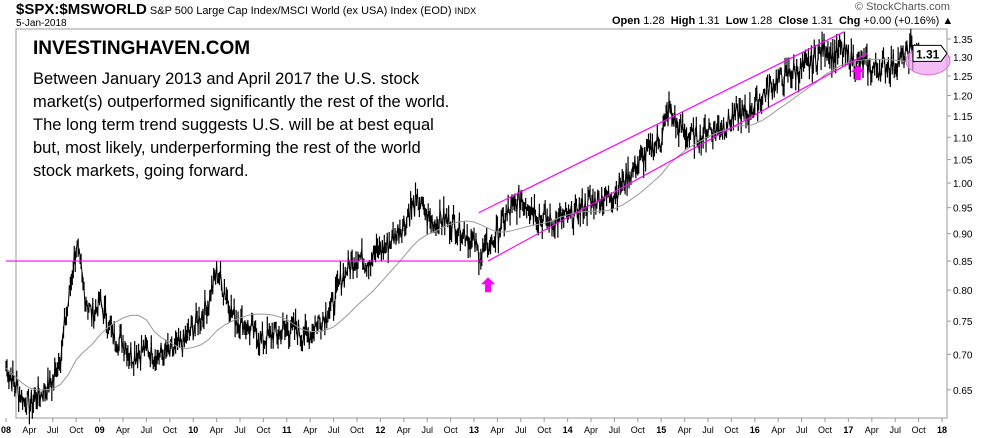 This screenshot has height=438, width=990. Describe the element at coordinates (942, 430) in the screenshot. I see `x-tick-label: 18` at that location.